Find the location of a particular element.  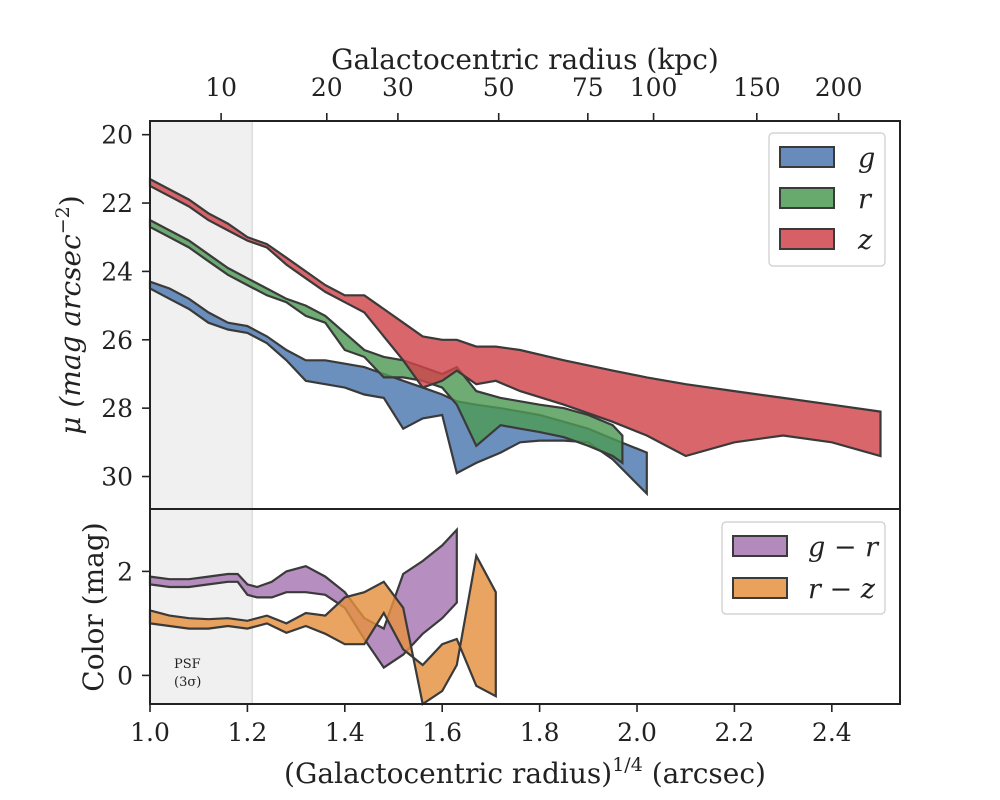

color-y-tick-label: 2 is located at coordinates (125, 571).